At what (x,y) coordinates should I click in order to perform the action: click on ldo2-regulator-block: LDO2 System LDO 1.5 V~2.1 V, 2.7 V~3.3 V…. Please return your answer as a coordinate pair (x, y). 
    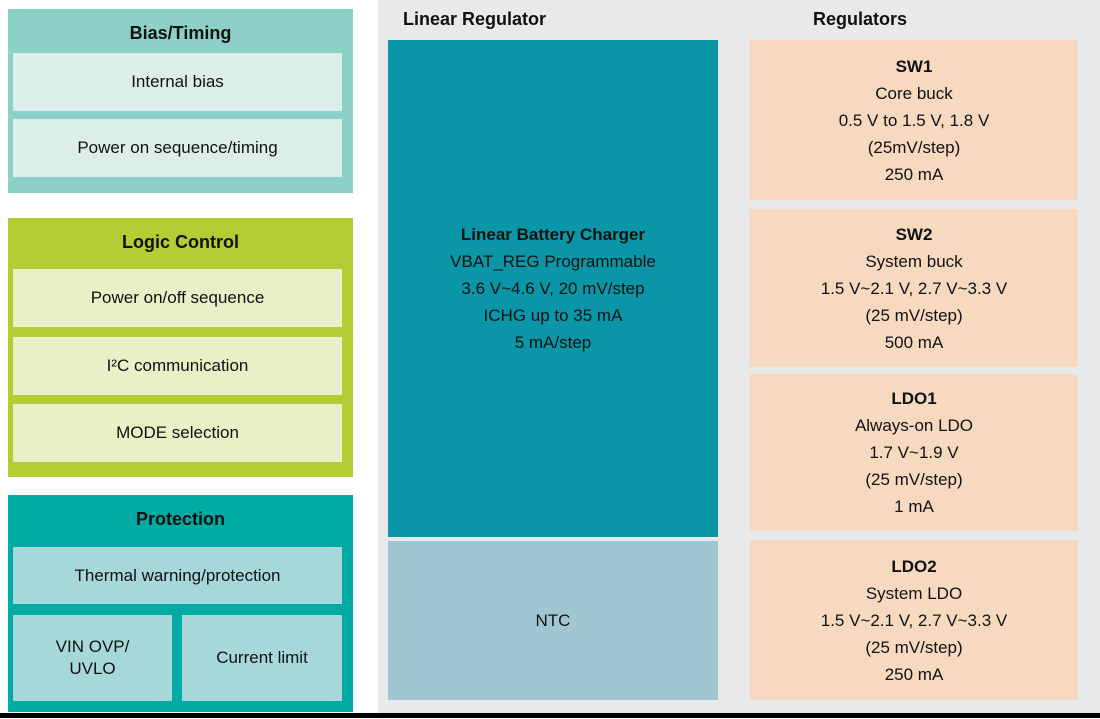
    Looking at the image, I should click on (914, 620).